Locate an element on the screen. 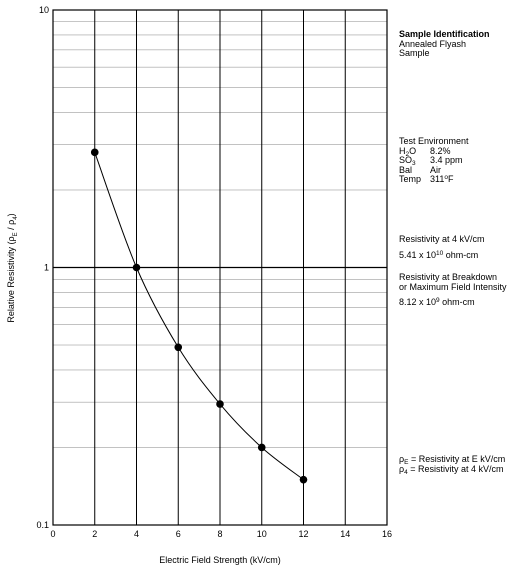 The height and width of the screenshot is (569, 519). x-tick-label: 12 is located at coordinates (303, 534).